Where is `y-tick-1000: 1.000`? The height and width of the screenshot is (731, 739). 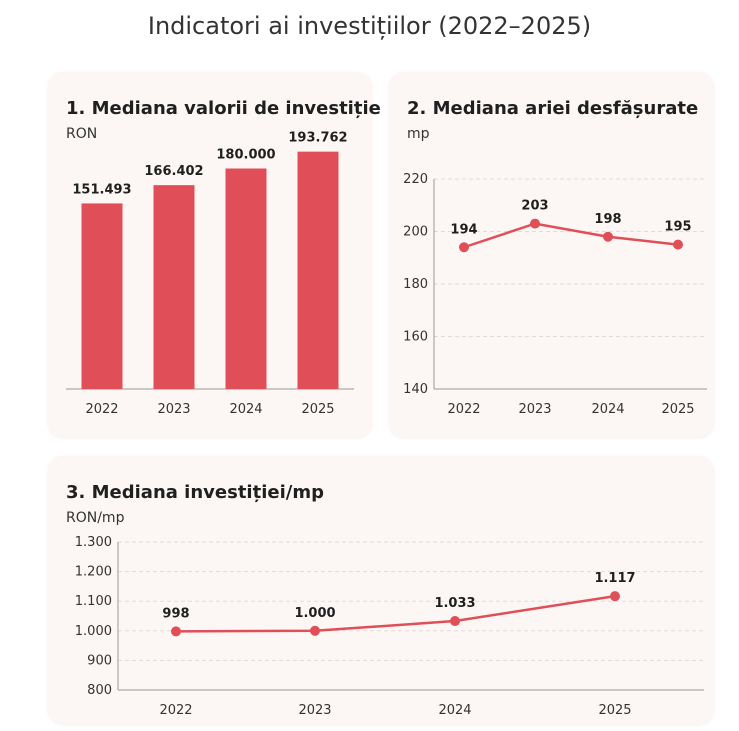 y-tick-1000: 1.000 is located at coordinates (93, 631).